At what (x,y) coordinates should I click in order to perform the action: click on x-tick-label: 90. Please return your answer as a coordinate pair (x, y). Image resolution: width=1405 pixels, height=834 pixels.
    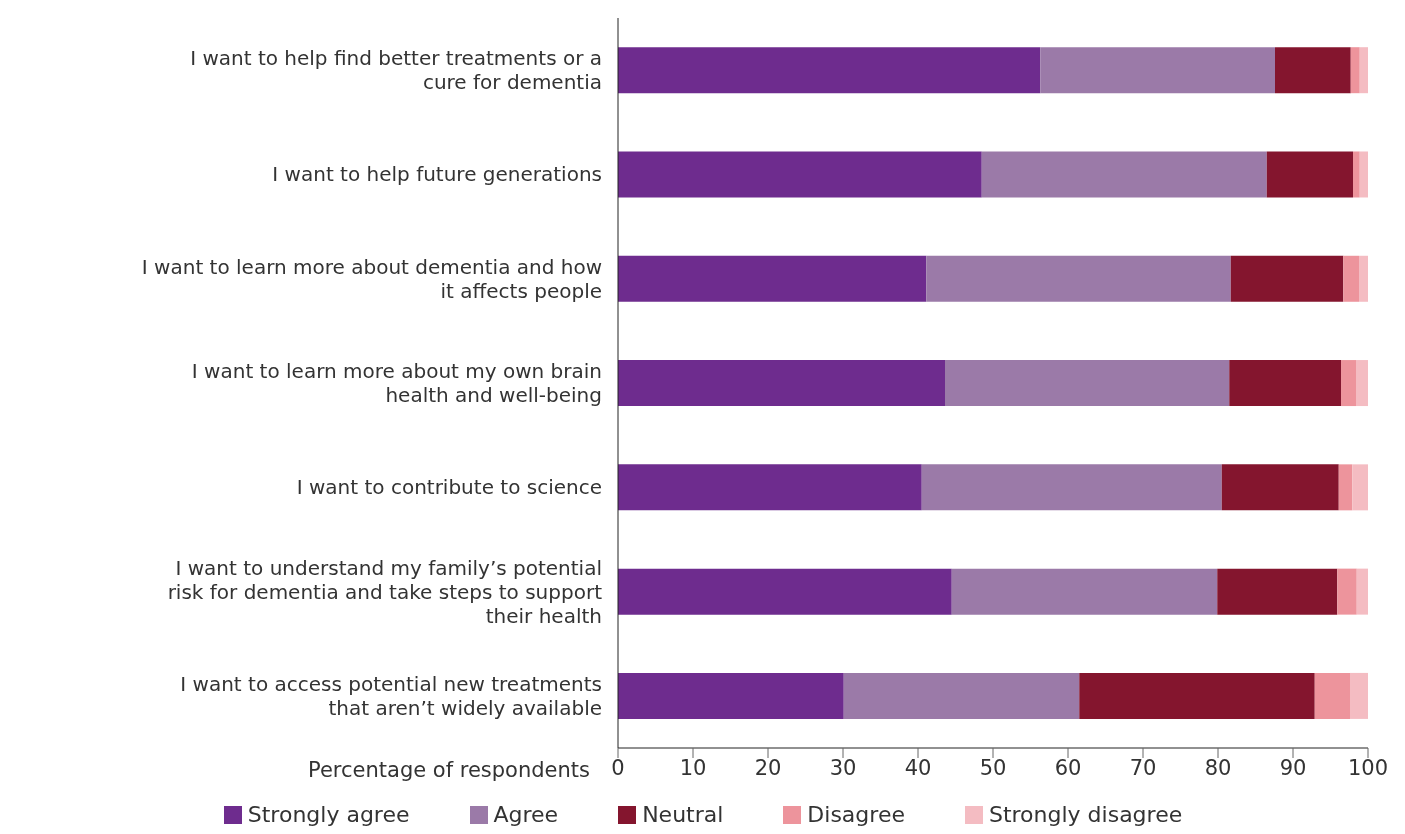
    Looking at the image, I should click on (1293, 767).